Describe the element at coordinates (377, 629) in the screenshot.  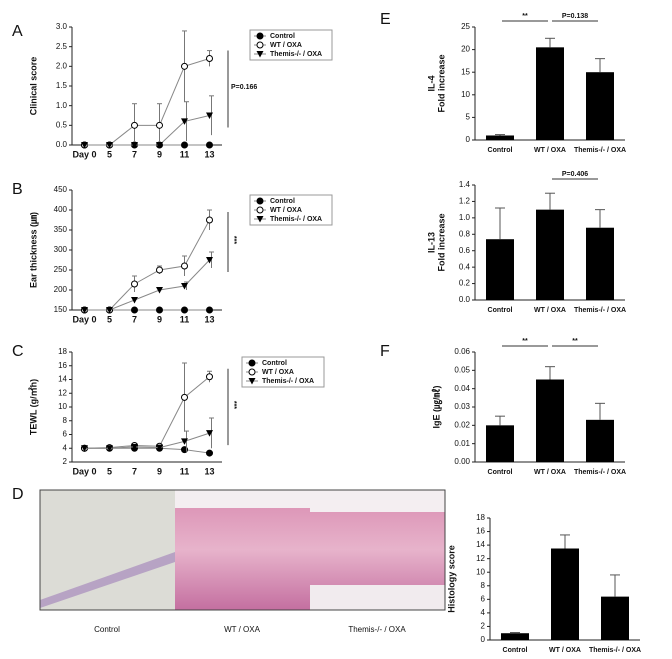
I see `image-label: Themis-/- / OXA` at that location.